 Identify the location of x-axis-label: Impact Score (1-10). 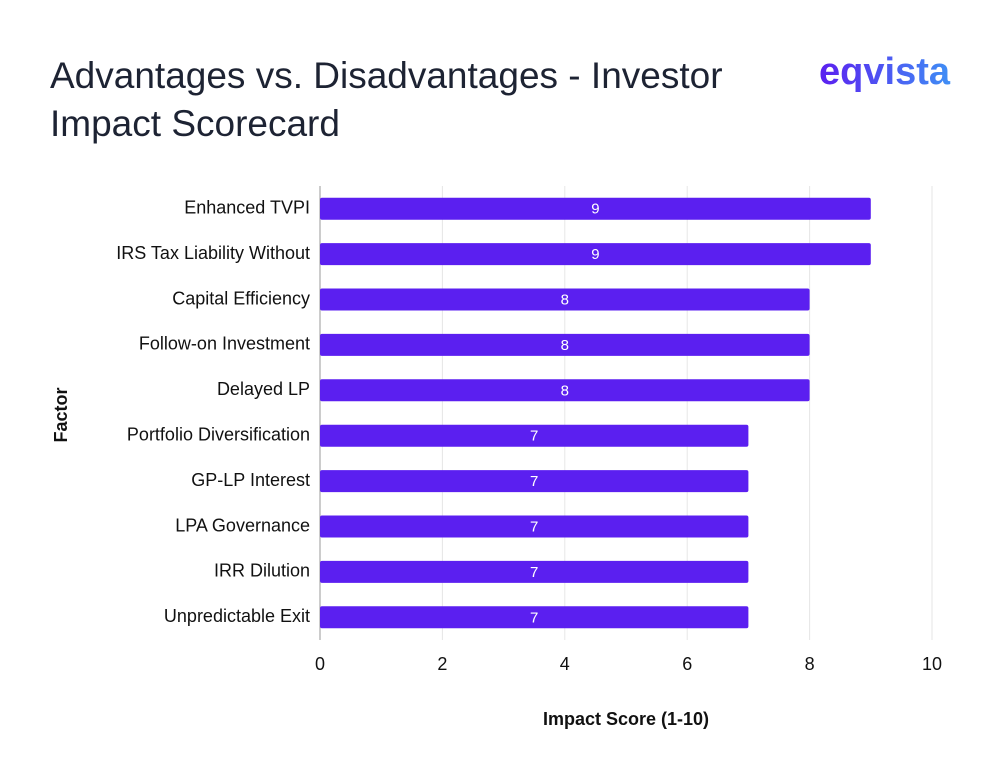
(626, 719).